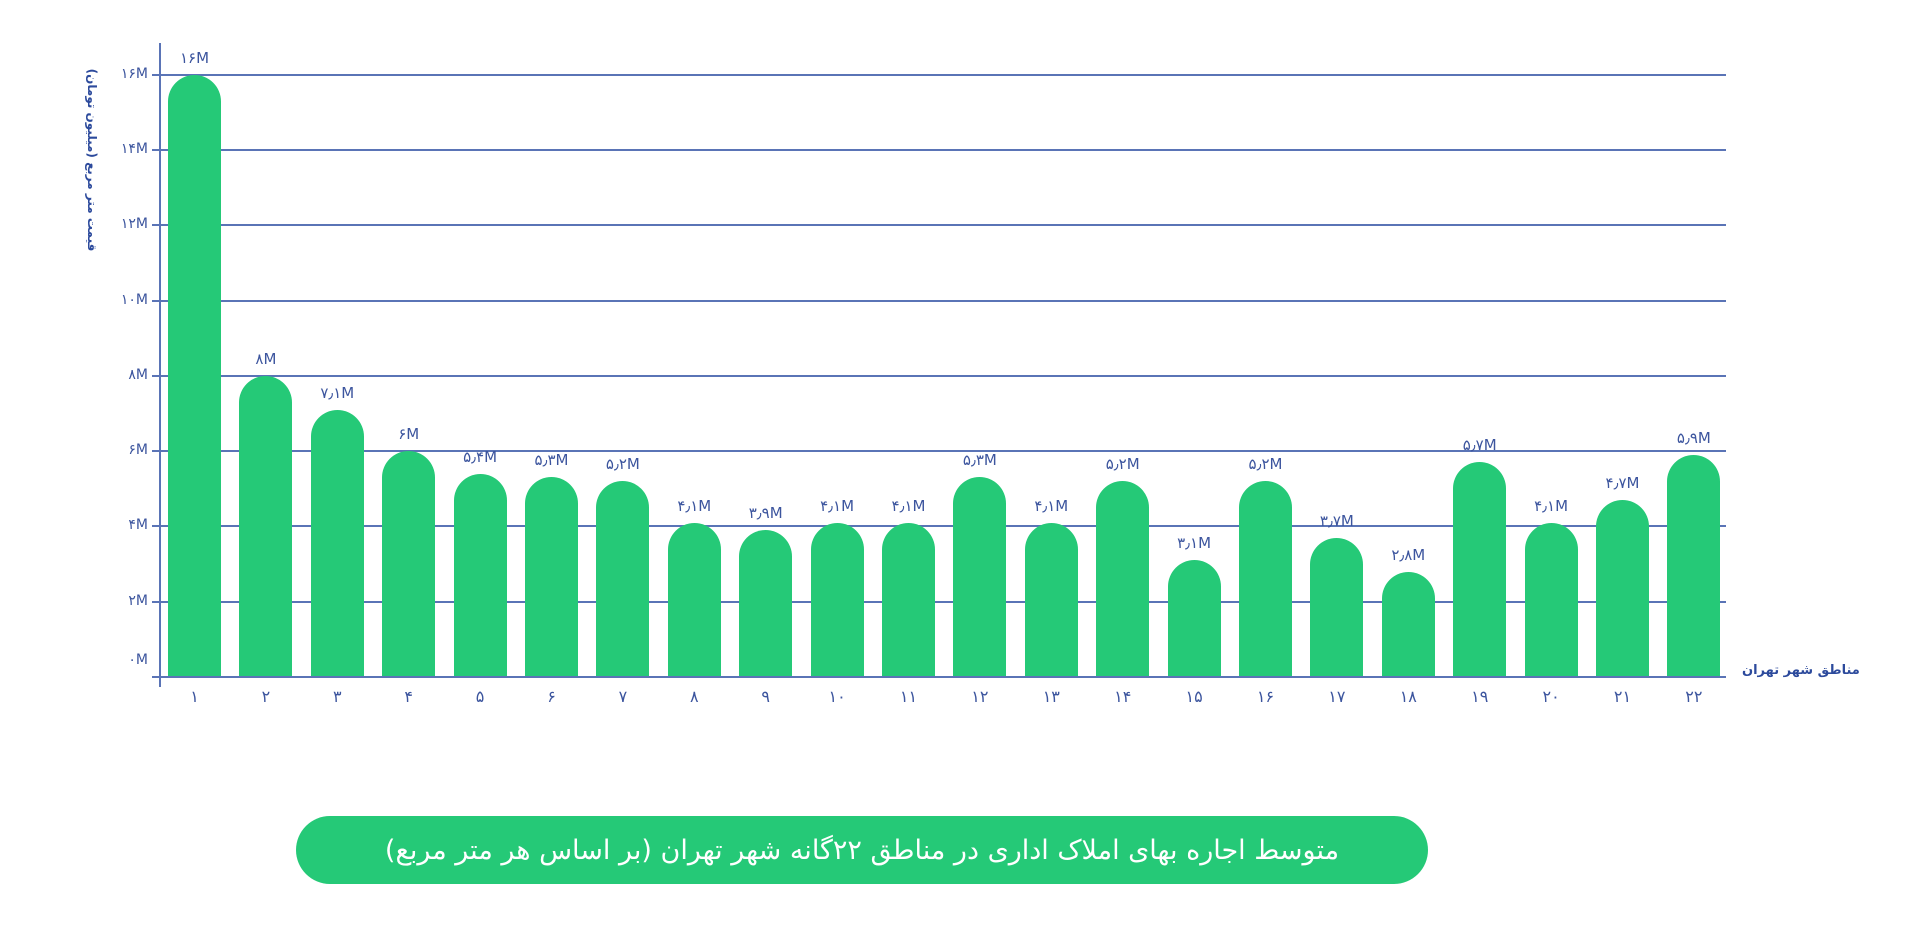  I want to click on category-label: ۱۴, so click(1123, 696).